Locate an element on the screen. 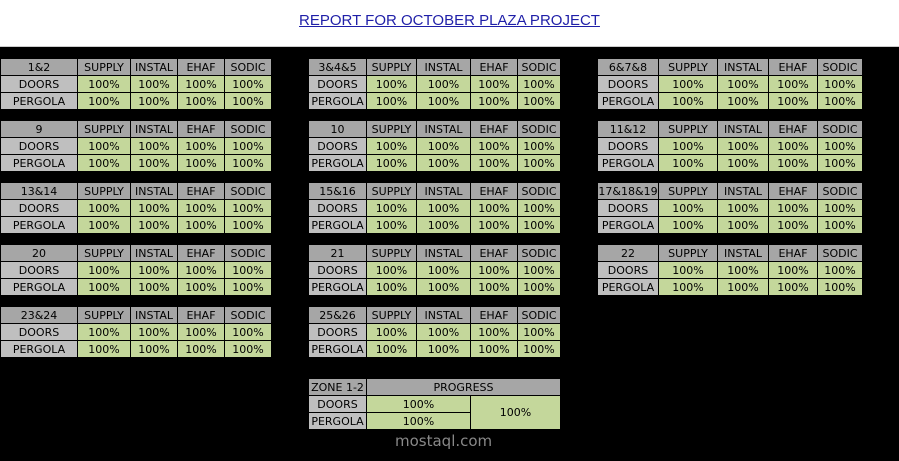  block-name: 1&2 is located at coordinates (39, 67).